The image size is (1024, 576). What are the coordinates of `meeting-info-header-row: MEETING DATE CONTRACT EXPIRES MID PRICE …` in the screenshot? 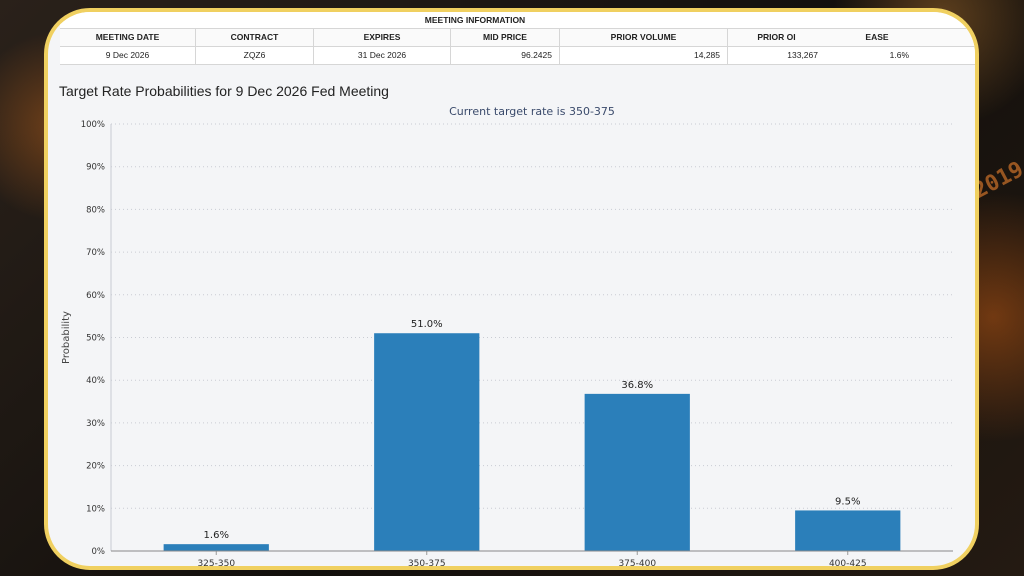 It's located at (475, 38).